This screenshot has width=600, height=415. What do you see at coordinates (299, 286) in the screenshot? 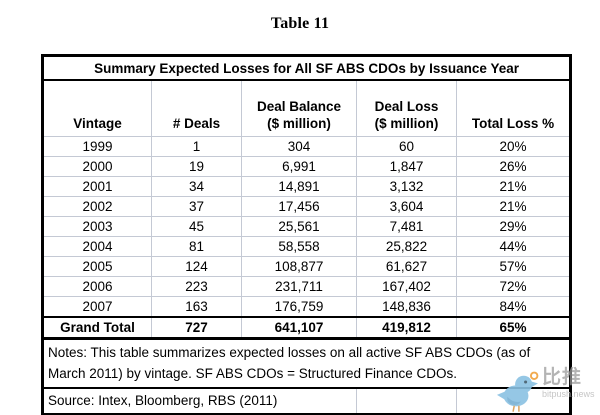
I see `cell-deal-balance: 231,711` at bounding box center [299, 286].